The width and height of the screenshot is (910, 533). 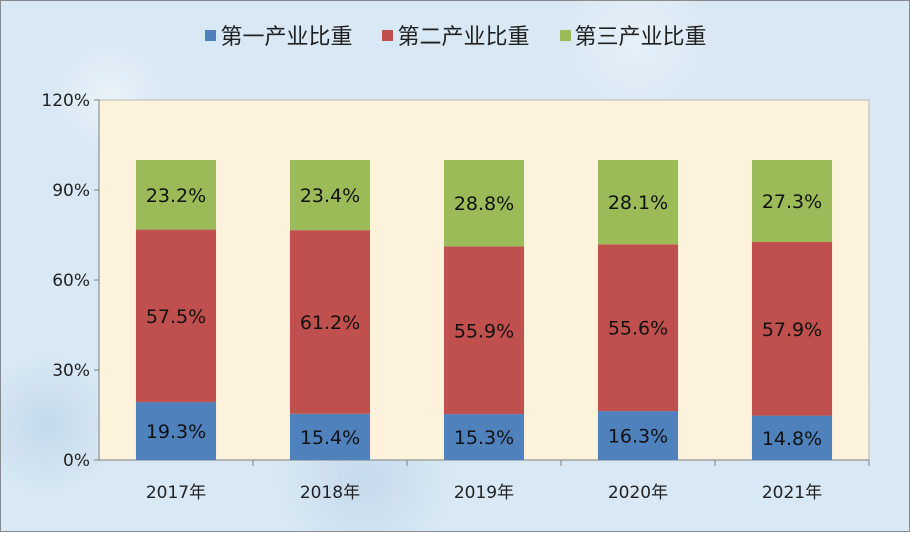 I want to click on data-label: 57.5%, so click(x=176, y=317).